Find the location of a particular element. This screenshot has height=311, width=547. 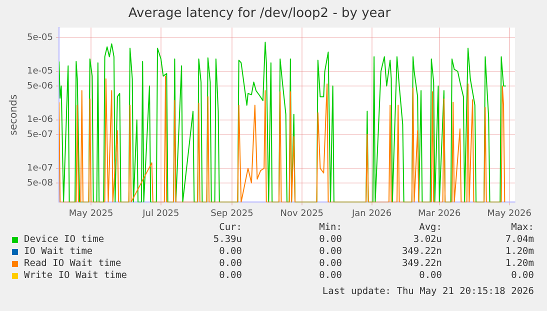

text: Last update: Thu May 21 20:15:18 2026 is located at coordinates (428, 291).